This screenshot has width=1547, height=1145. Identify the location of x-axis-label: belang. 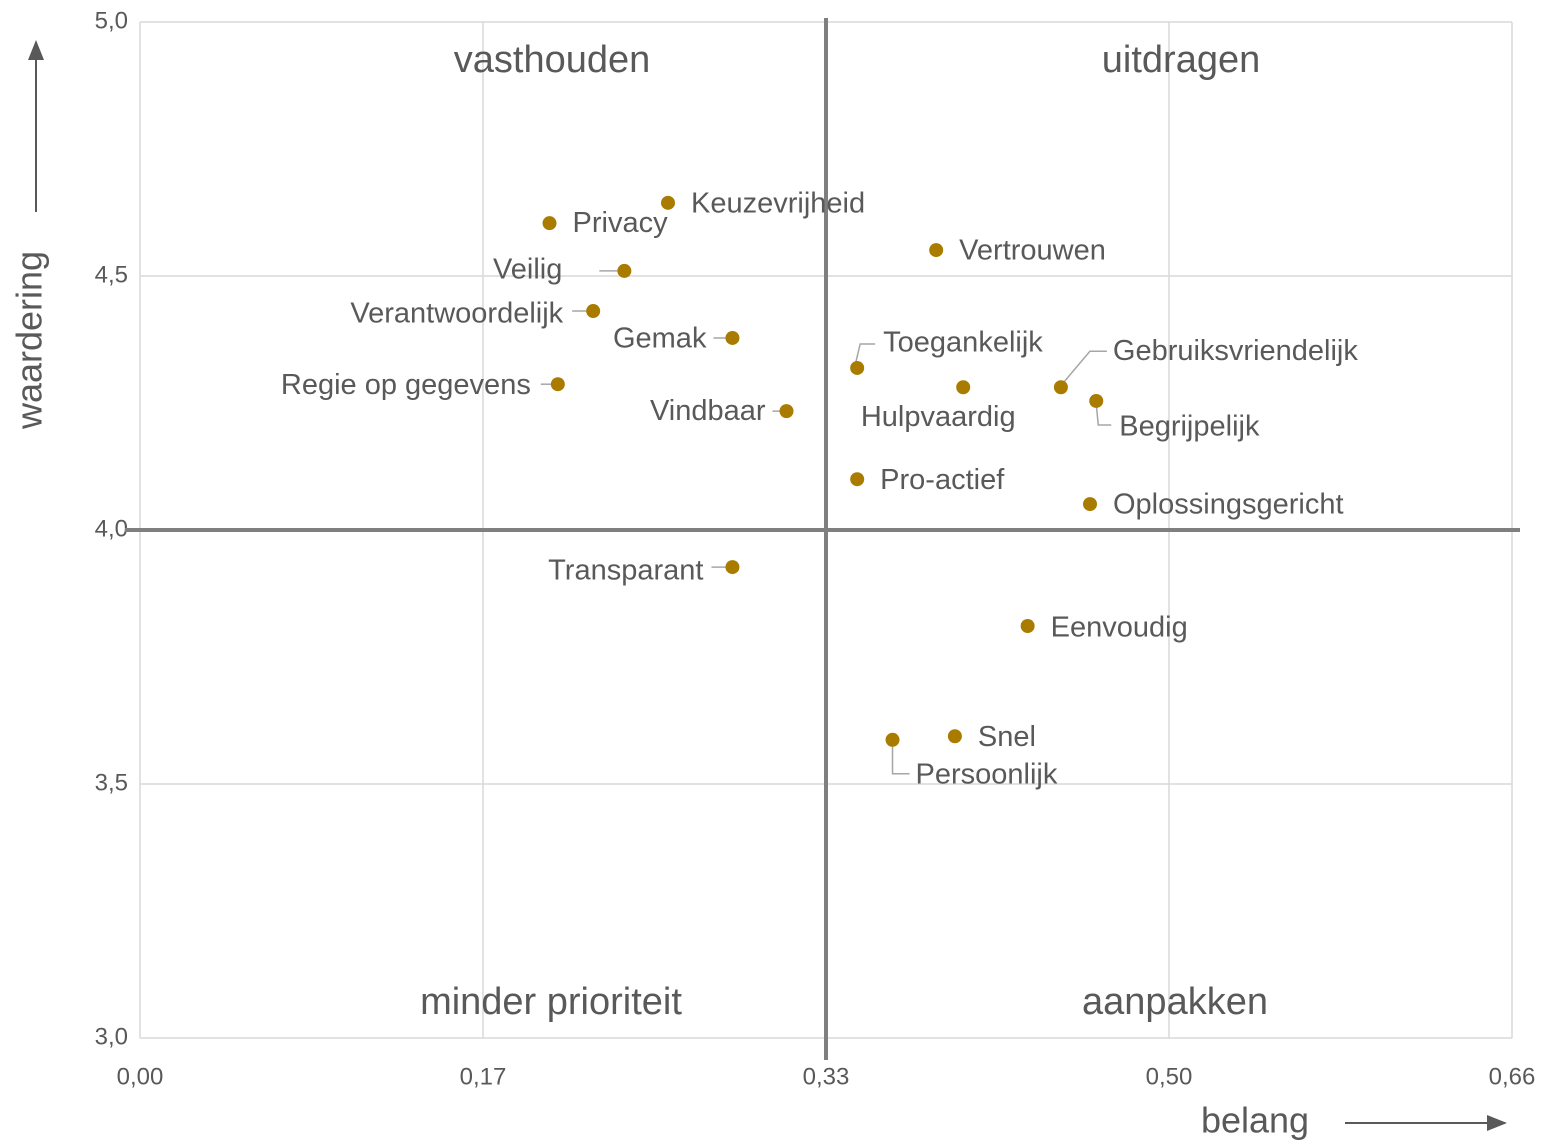
(1255, 1120).